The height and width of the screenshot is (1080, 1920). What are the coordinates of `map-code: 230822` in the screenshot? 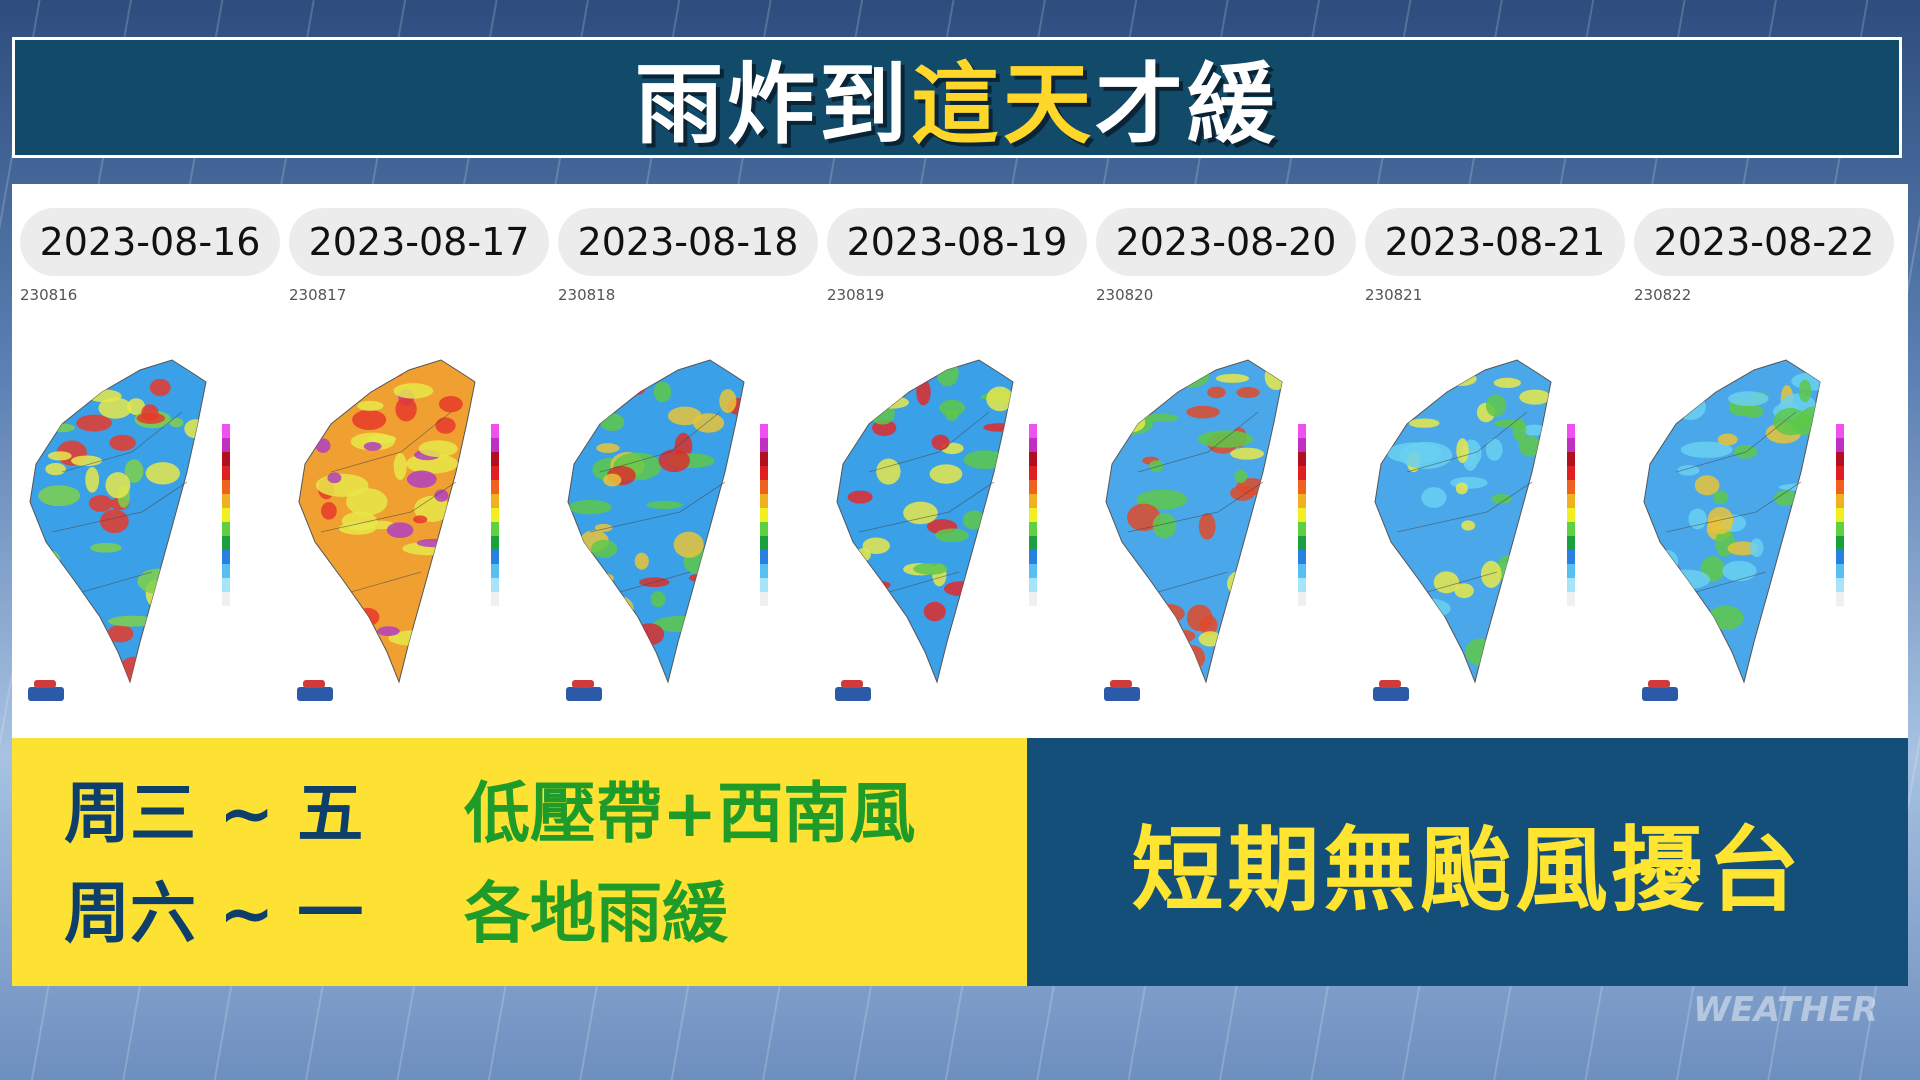 It's located at (1663, 295).